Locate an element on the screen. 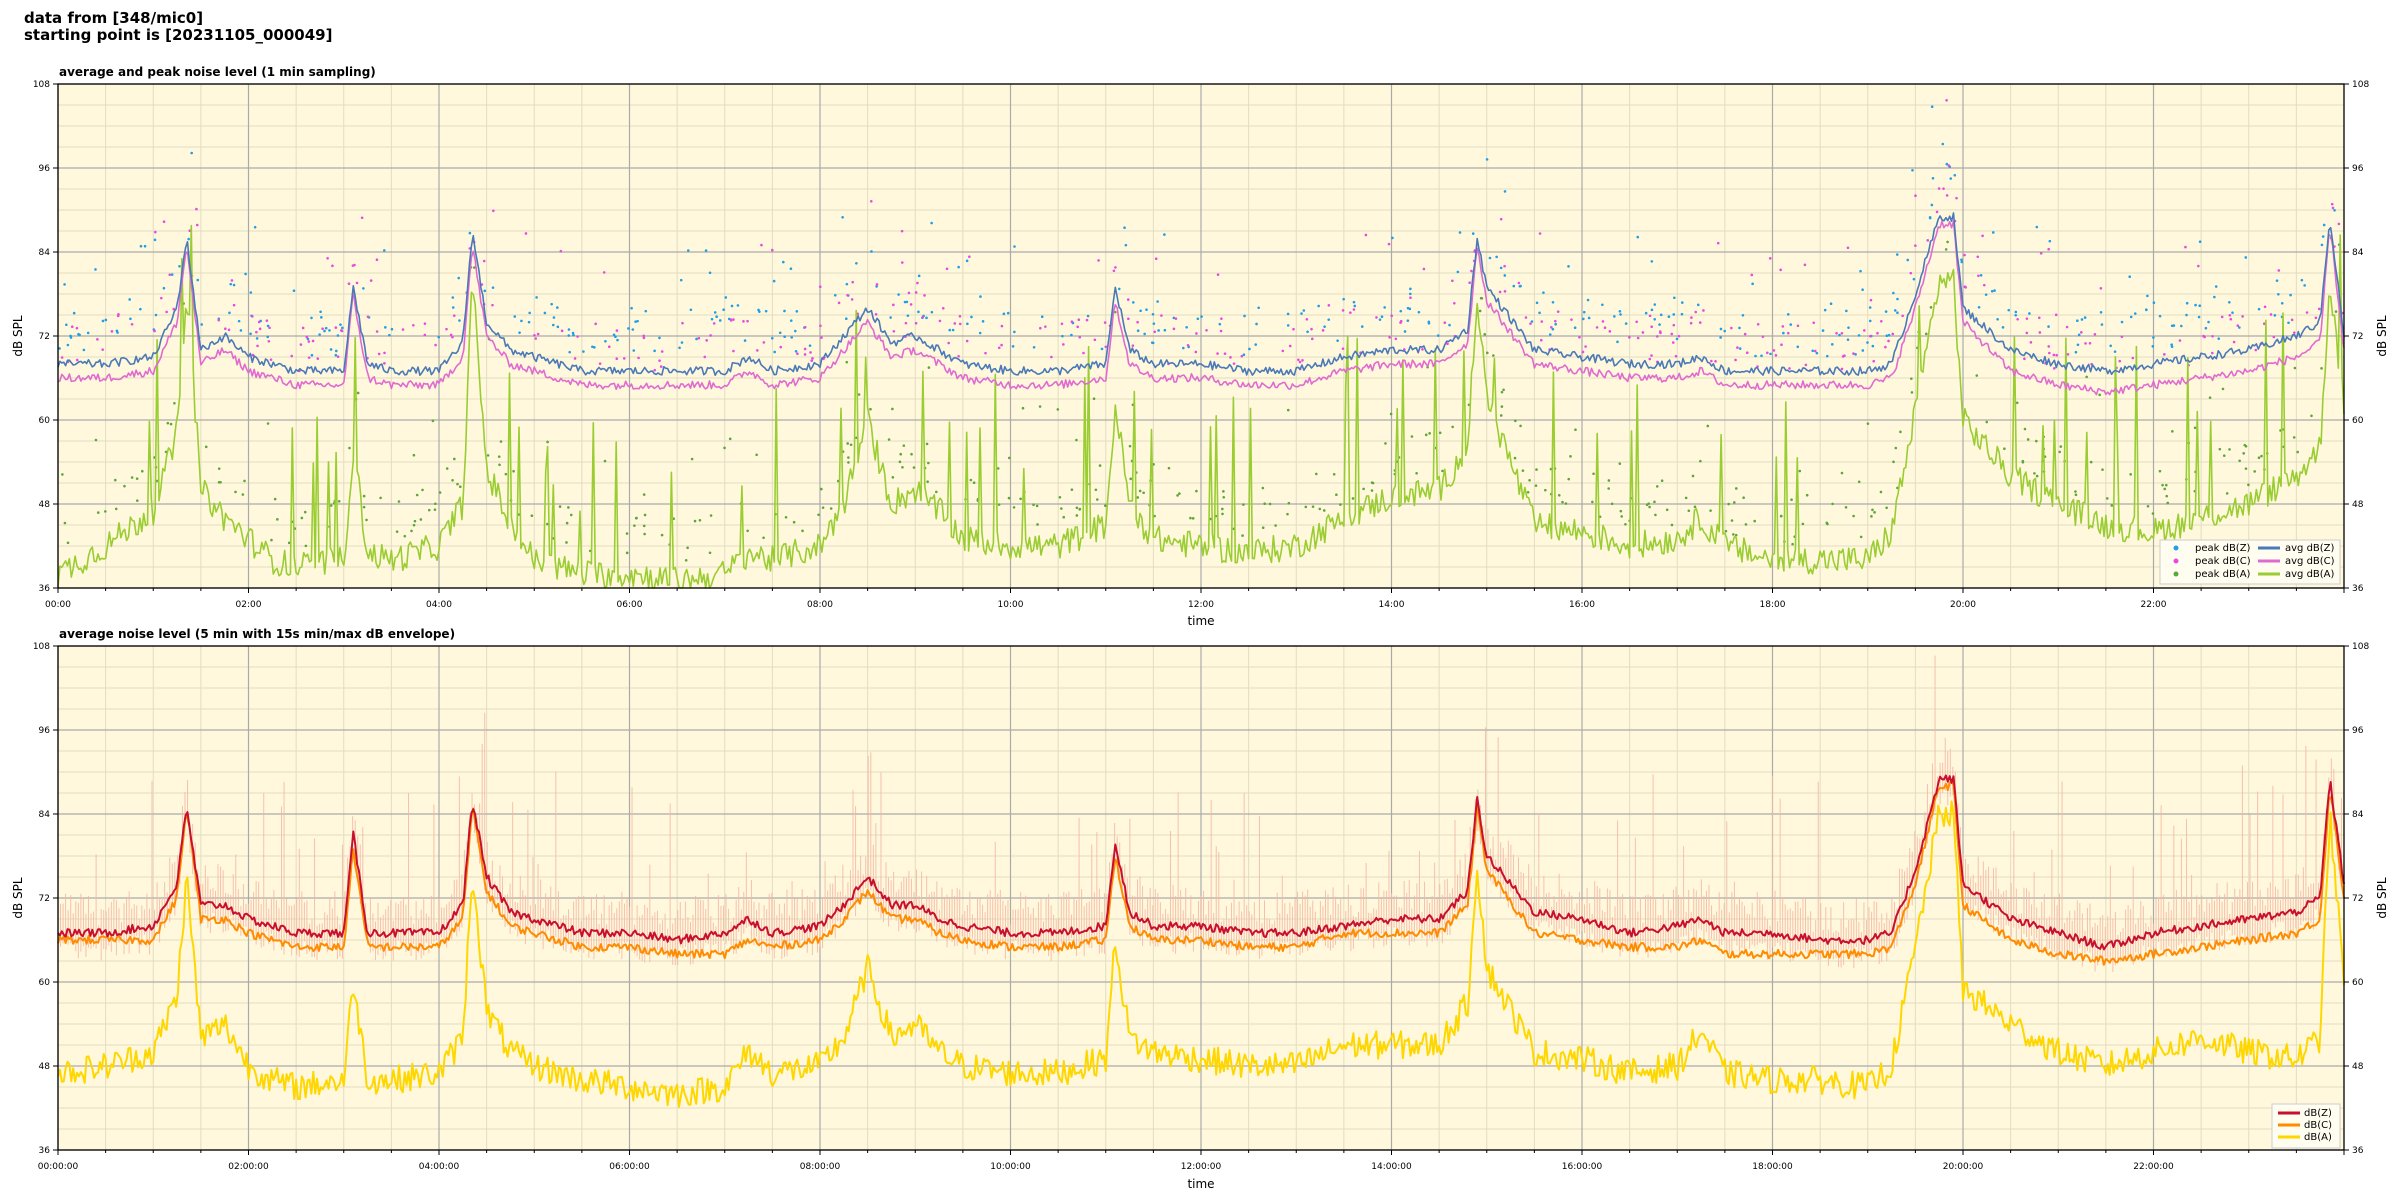  x-tick-label: 18:00:00 is located at coordinates (1772, 1167).